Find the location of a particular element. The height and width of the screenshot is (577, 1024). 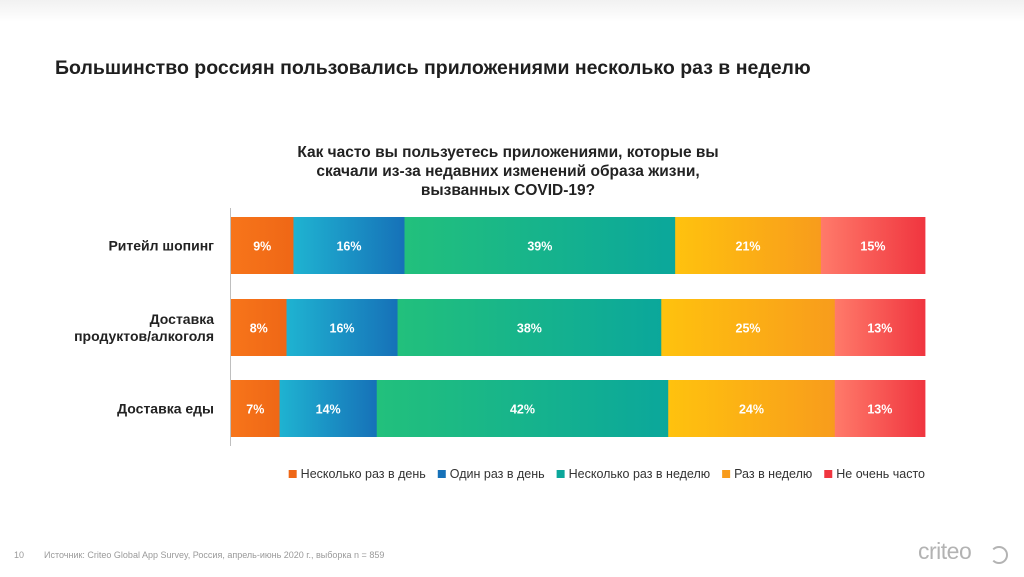

category-label-line: Доставка еды is located at coordinates (165, 409).